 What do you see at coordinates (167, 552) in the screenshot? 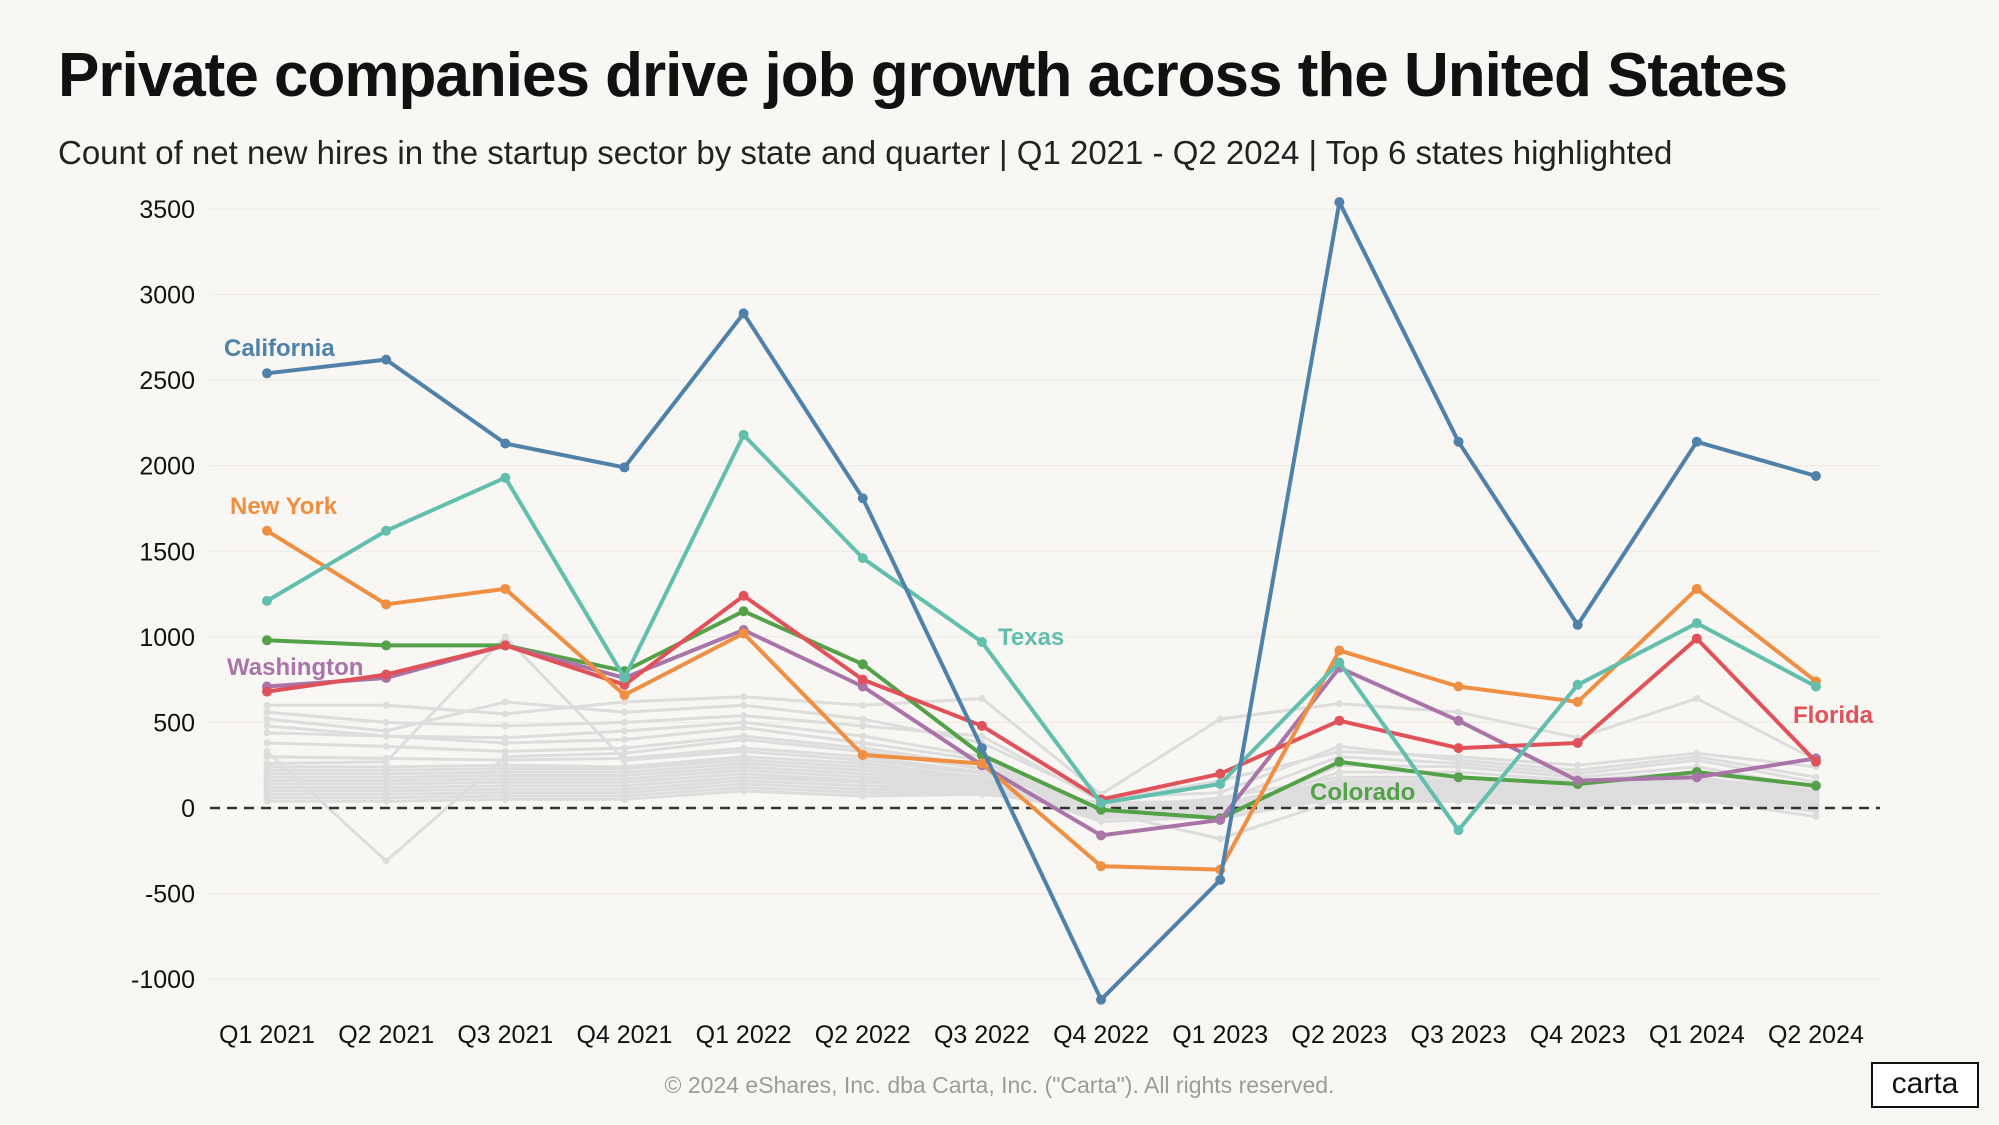
I see `y-tick-label: 1500` at bounding box center [167, 552].